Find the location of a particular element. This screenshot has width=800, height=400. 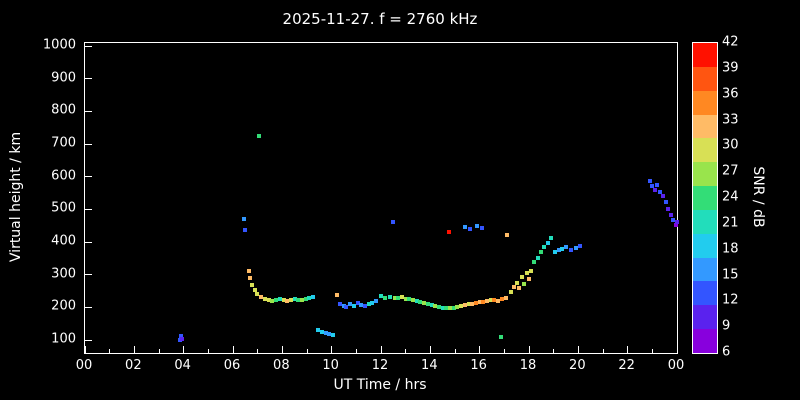

y-tick-label: 600 is located at coordinates (63, 176).